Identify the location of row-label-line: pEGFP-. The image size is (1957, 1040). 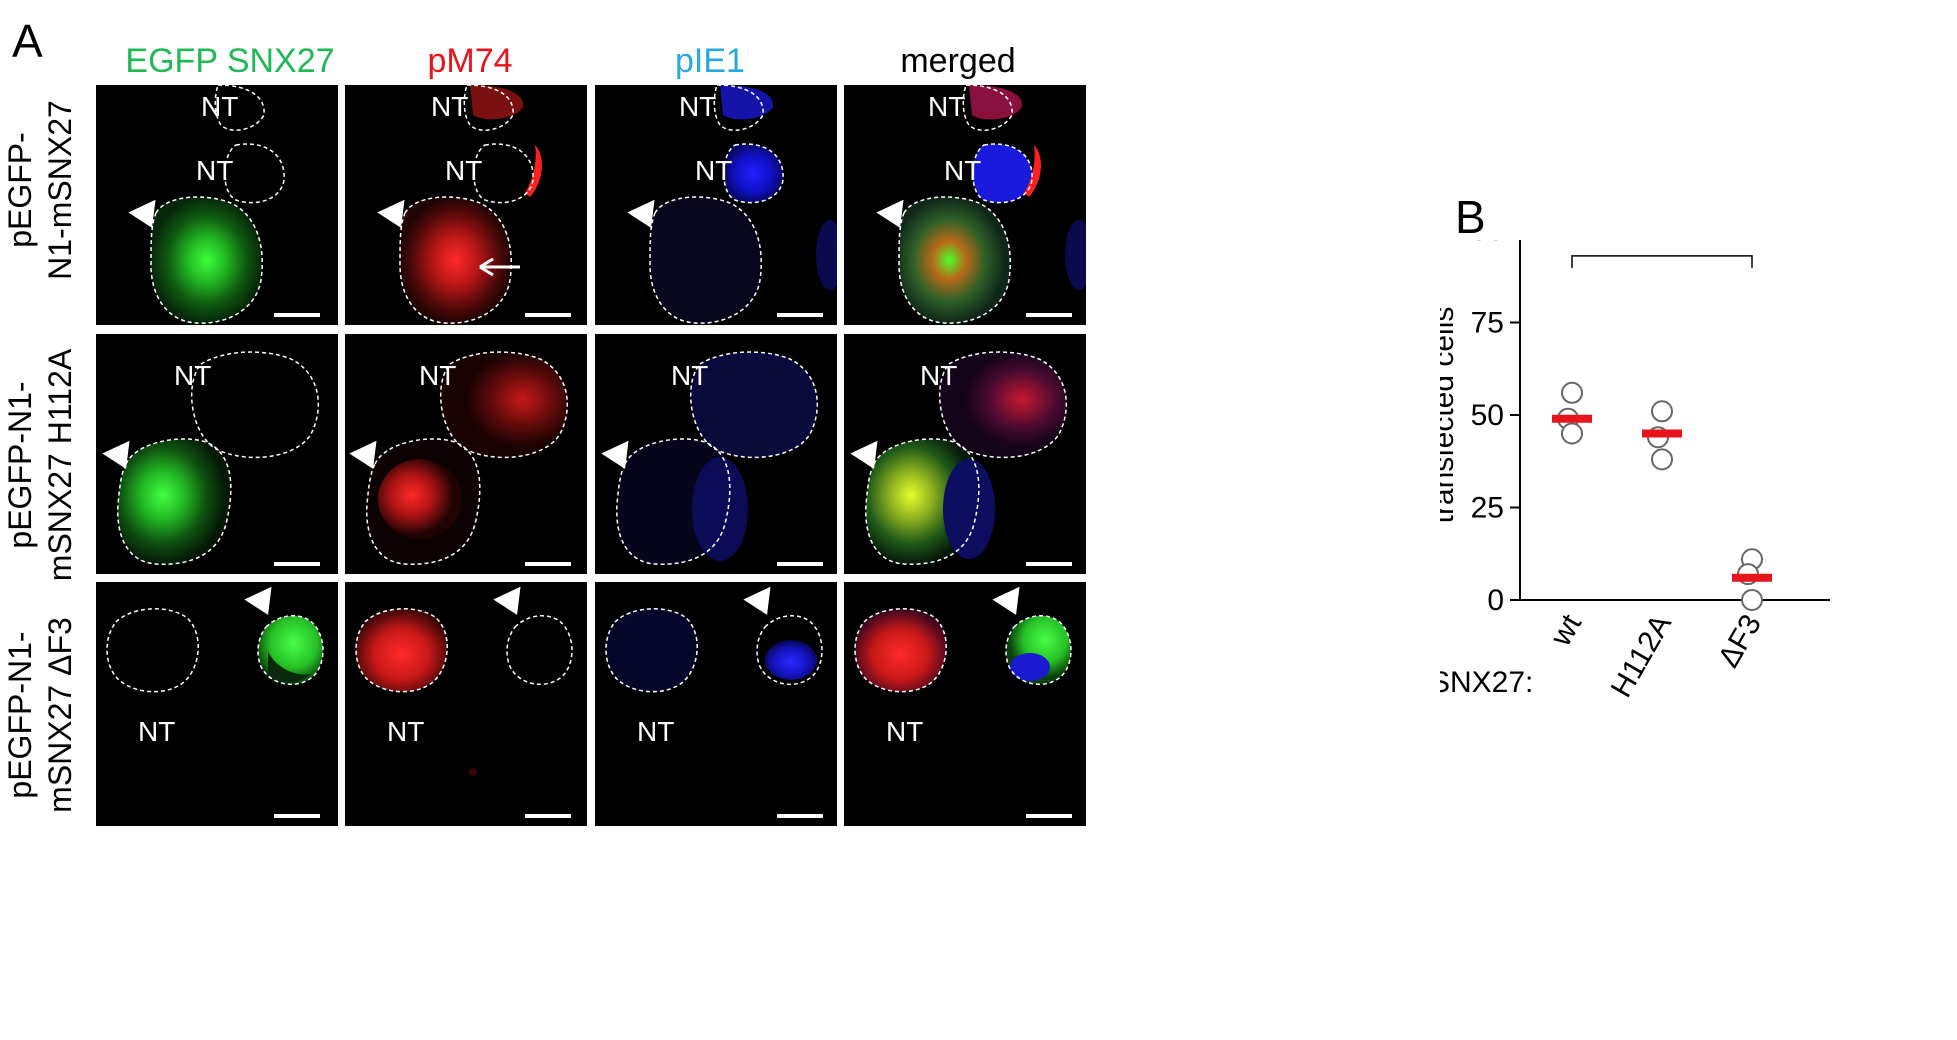
(20, 190).